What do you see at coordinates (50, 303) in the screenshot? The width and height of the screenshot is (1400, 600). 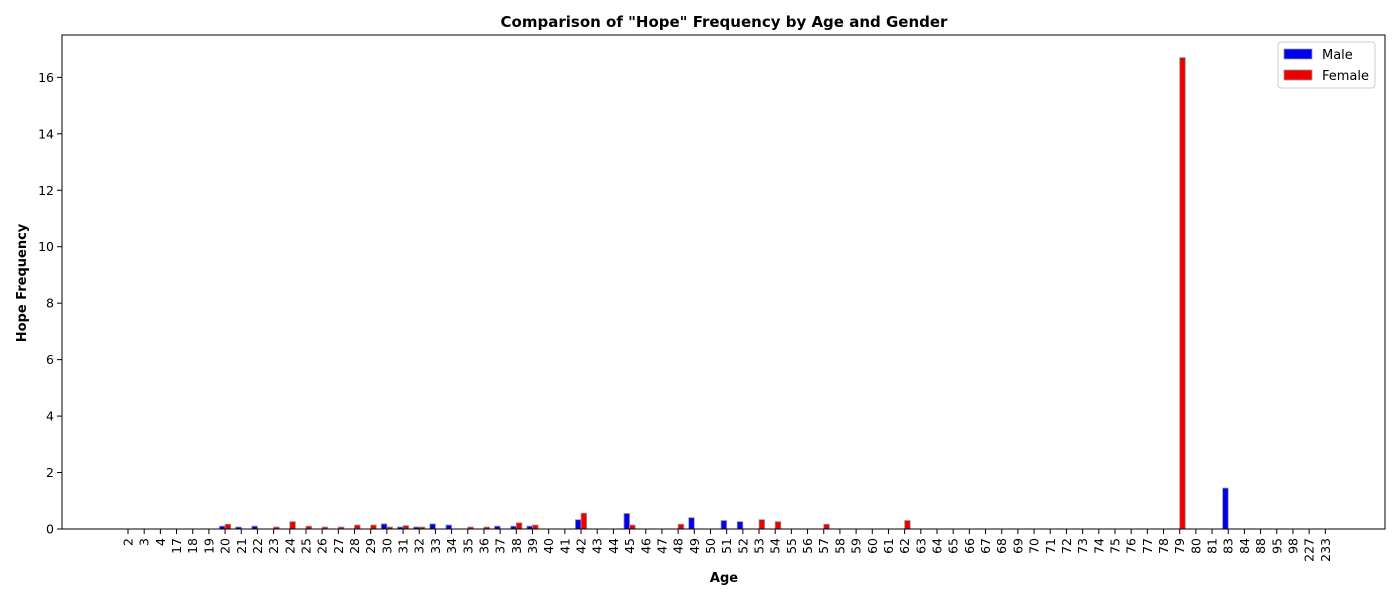 I see `y-tick-label: 8` at bounding box center [50, 303].